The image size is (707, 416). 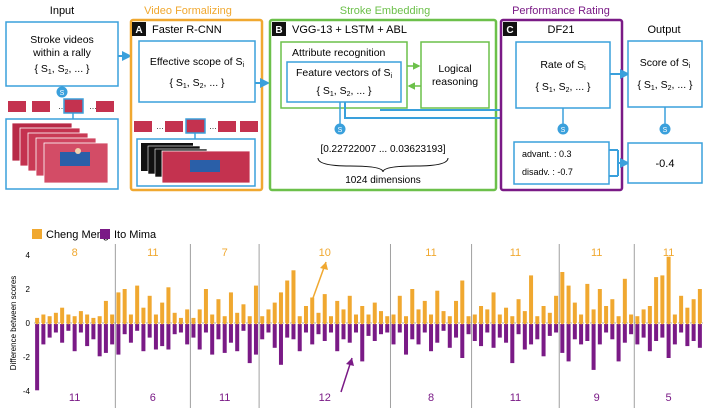 I want to click on logical-reasoning-line1: Logical, so click(x=454, y=69).